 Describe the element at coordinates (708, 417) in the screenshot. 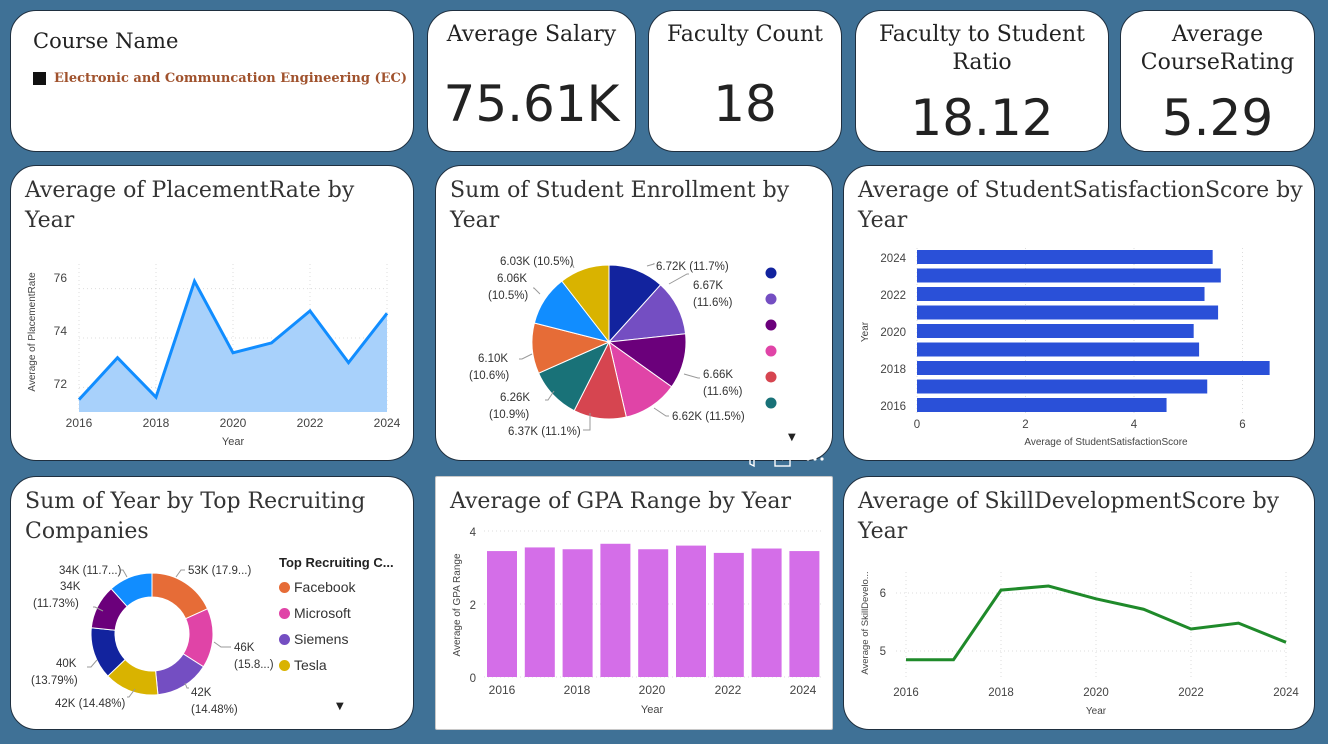

I see `slice-label: 6.62K (11.5%)` at that location.